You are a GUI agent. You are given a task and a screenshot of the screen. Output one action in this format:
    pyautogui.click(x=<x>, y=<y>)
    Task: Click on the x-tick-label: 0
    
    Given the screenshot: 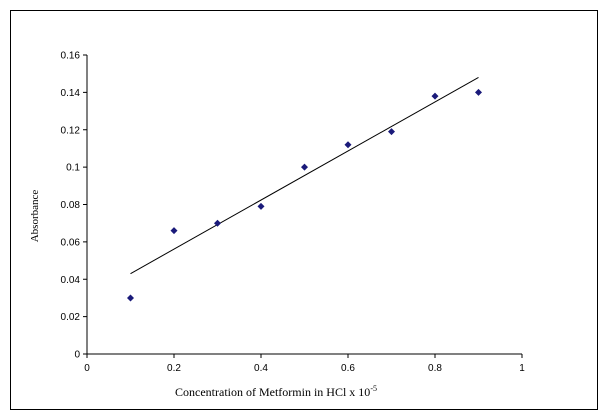 What is the action you would take?
    pyautogui.click(x=87, y=368)
    